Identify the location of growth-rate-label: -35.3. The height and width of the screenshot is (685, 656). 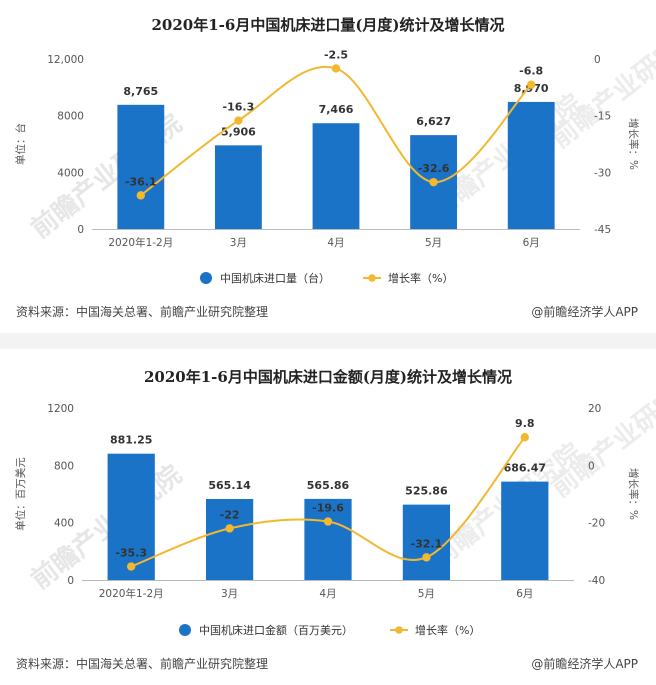
(131, 553).